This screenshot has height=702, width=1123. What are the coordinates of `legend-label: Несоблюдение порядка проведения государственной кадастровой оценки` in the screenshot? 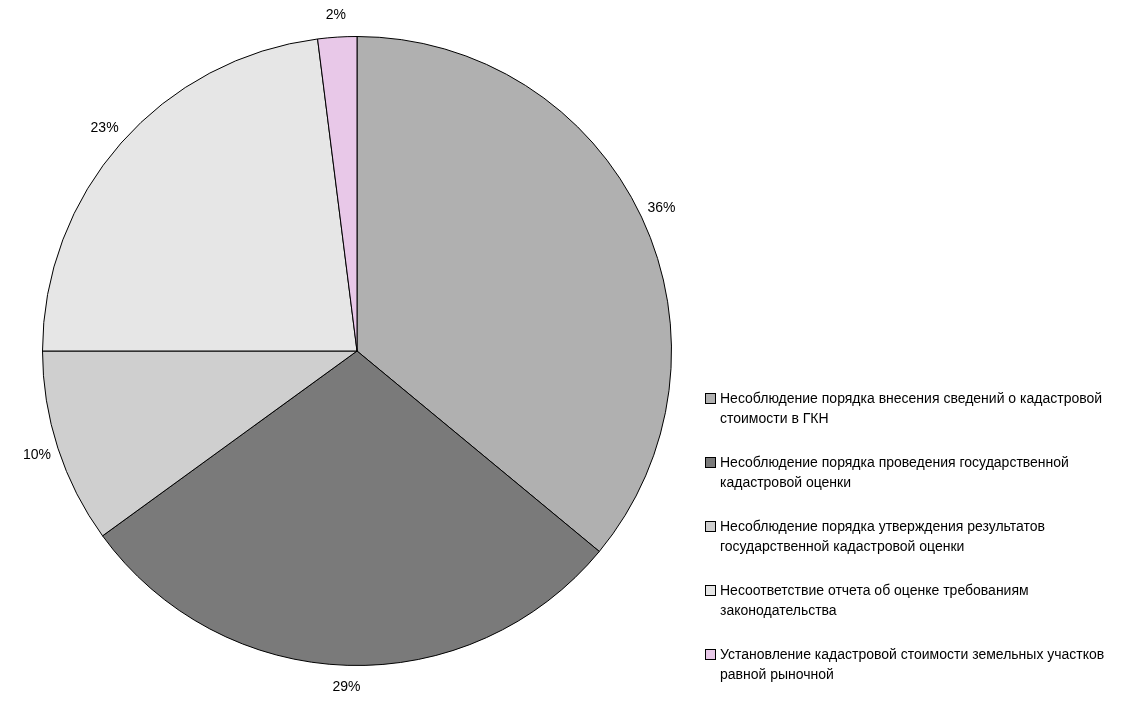 It's located at (895, 472).